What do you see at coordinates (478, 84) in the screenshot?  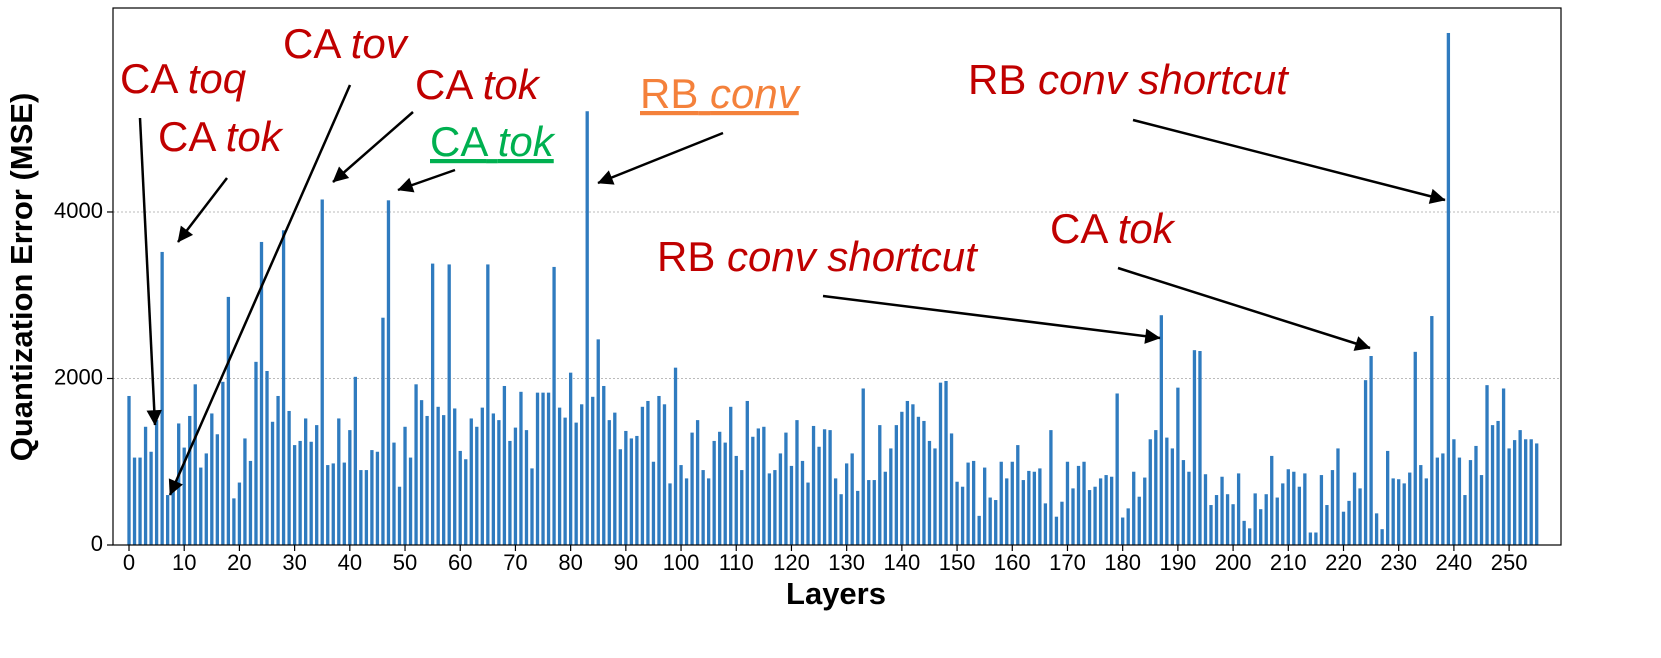 I see `annotation: CA tok` at bounding box center [478, 84].